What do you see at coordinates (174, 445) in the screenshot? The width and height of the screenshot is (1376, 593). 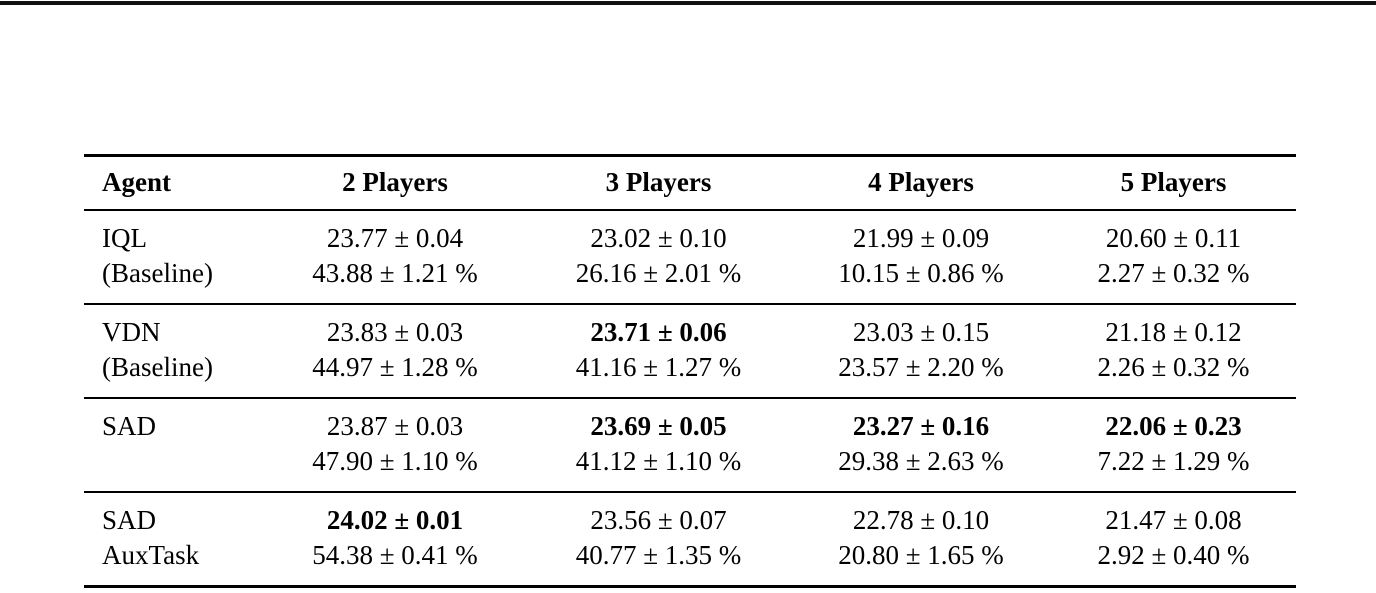 I see `agent-cell: SAD` at bounding box center [174, 445].